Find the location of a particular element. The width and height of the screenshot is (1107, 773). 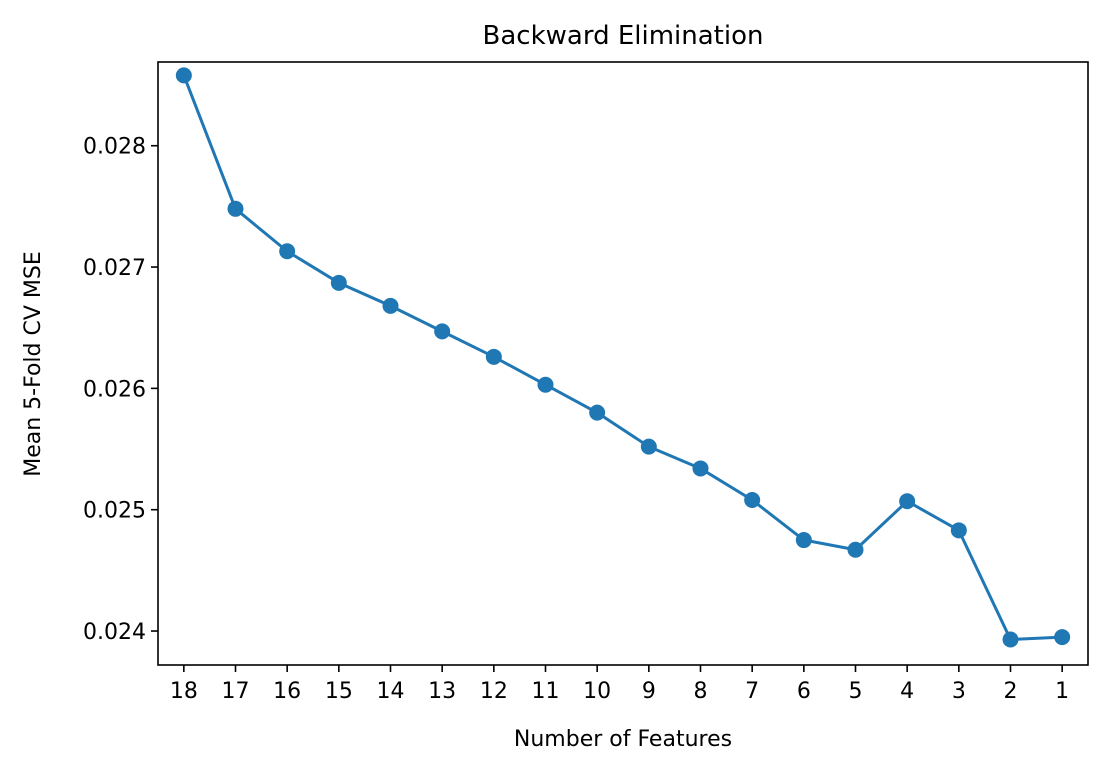

y-tick-label: 0.026 is located at coordinates (114, 389).